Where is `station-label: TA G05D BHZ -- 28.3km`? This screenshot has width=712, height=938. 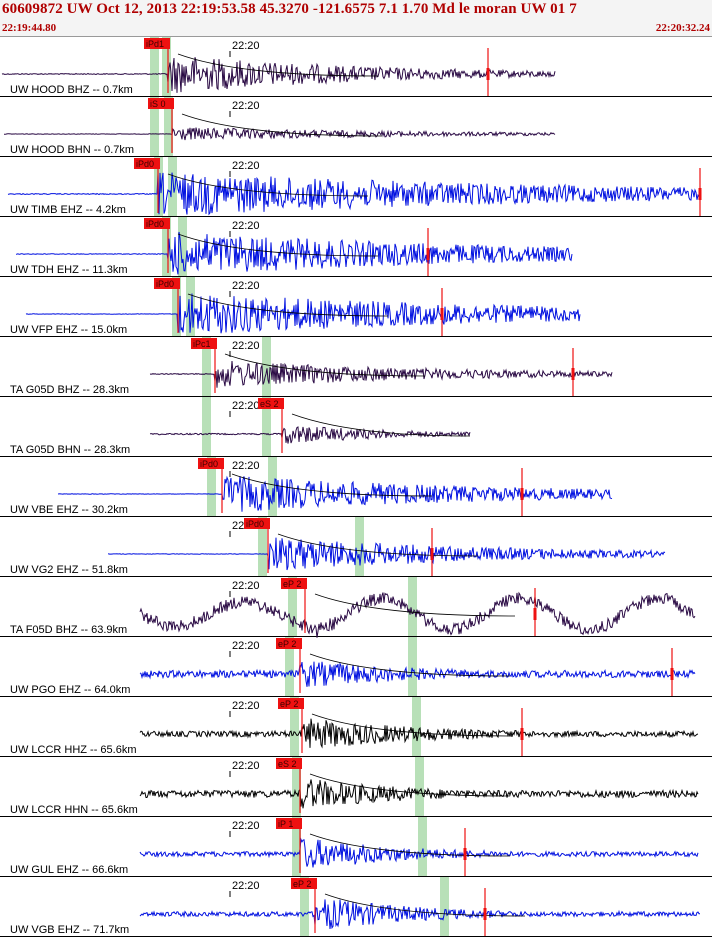
station-label: TA G05D BHZ -- 28.3km is located at coordinates (69, 390).